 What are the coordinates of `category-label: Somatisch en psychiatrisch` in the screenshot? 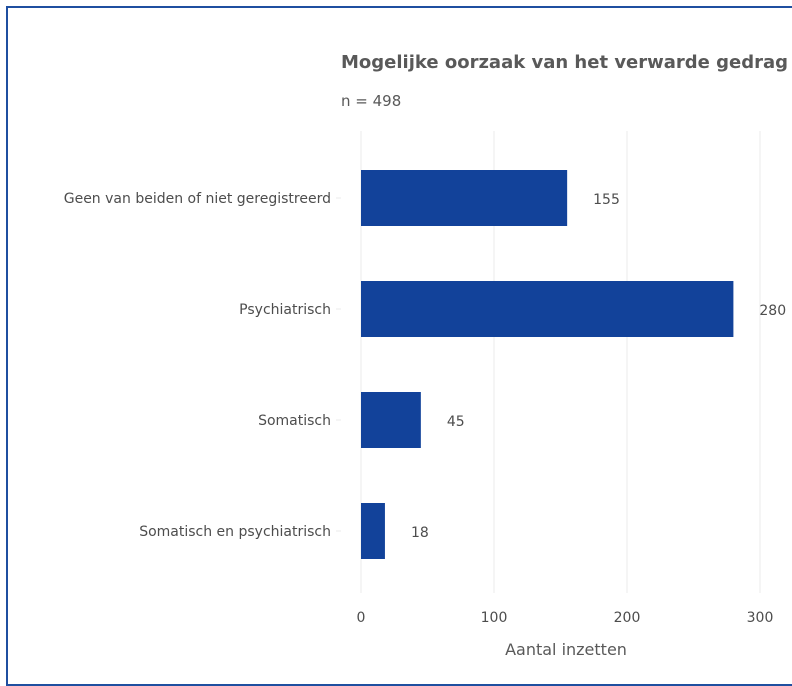 It's located at (235, 532).